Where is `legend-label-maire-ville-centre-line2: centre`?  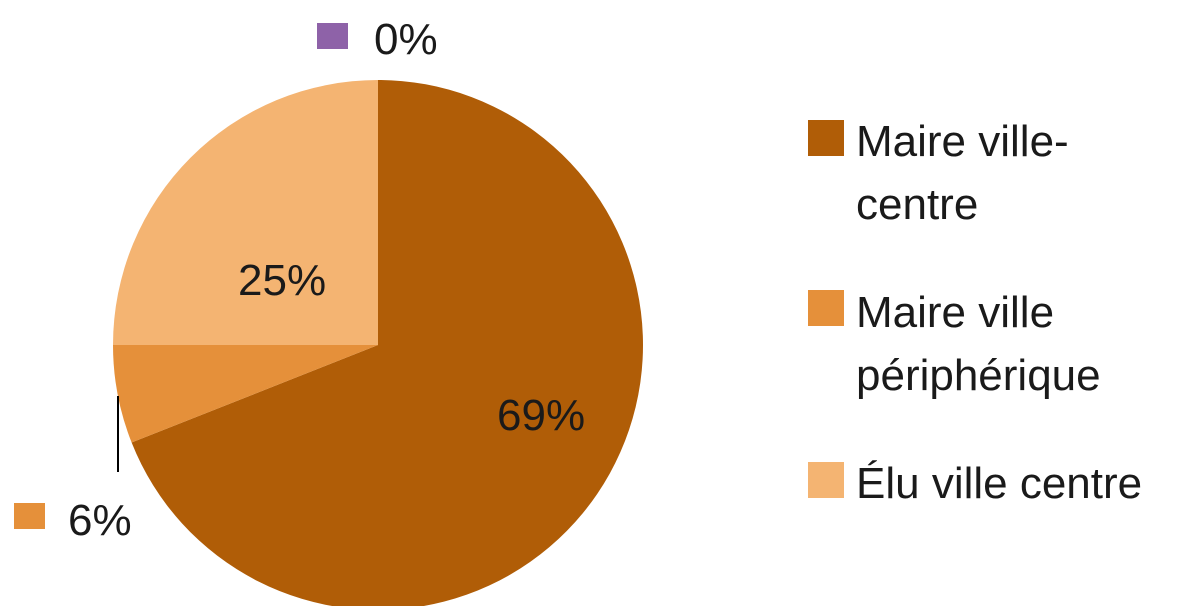
legend-label-maire-ville-centre-line2: centre is located at coordinates (917, 204).